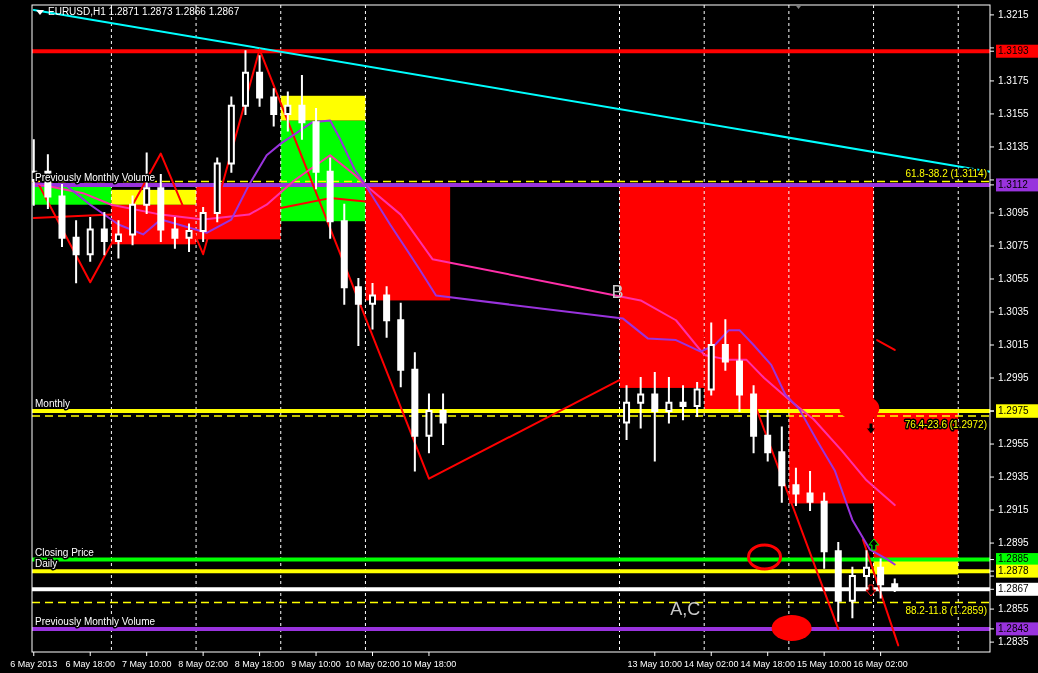  What do you see at coordinates (203, 664) in the screenshot?
I see `x-tick-label: 8 May 02:00` at bounding box center [203, 664].